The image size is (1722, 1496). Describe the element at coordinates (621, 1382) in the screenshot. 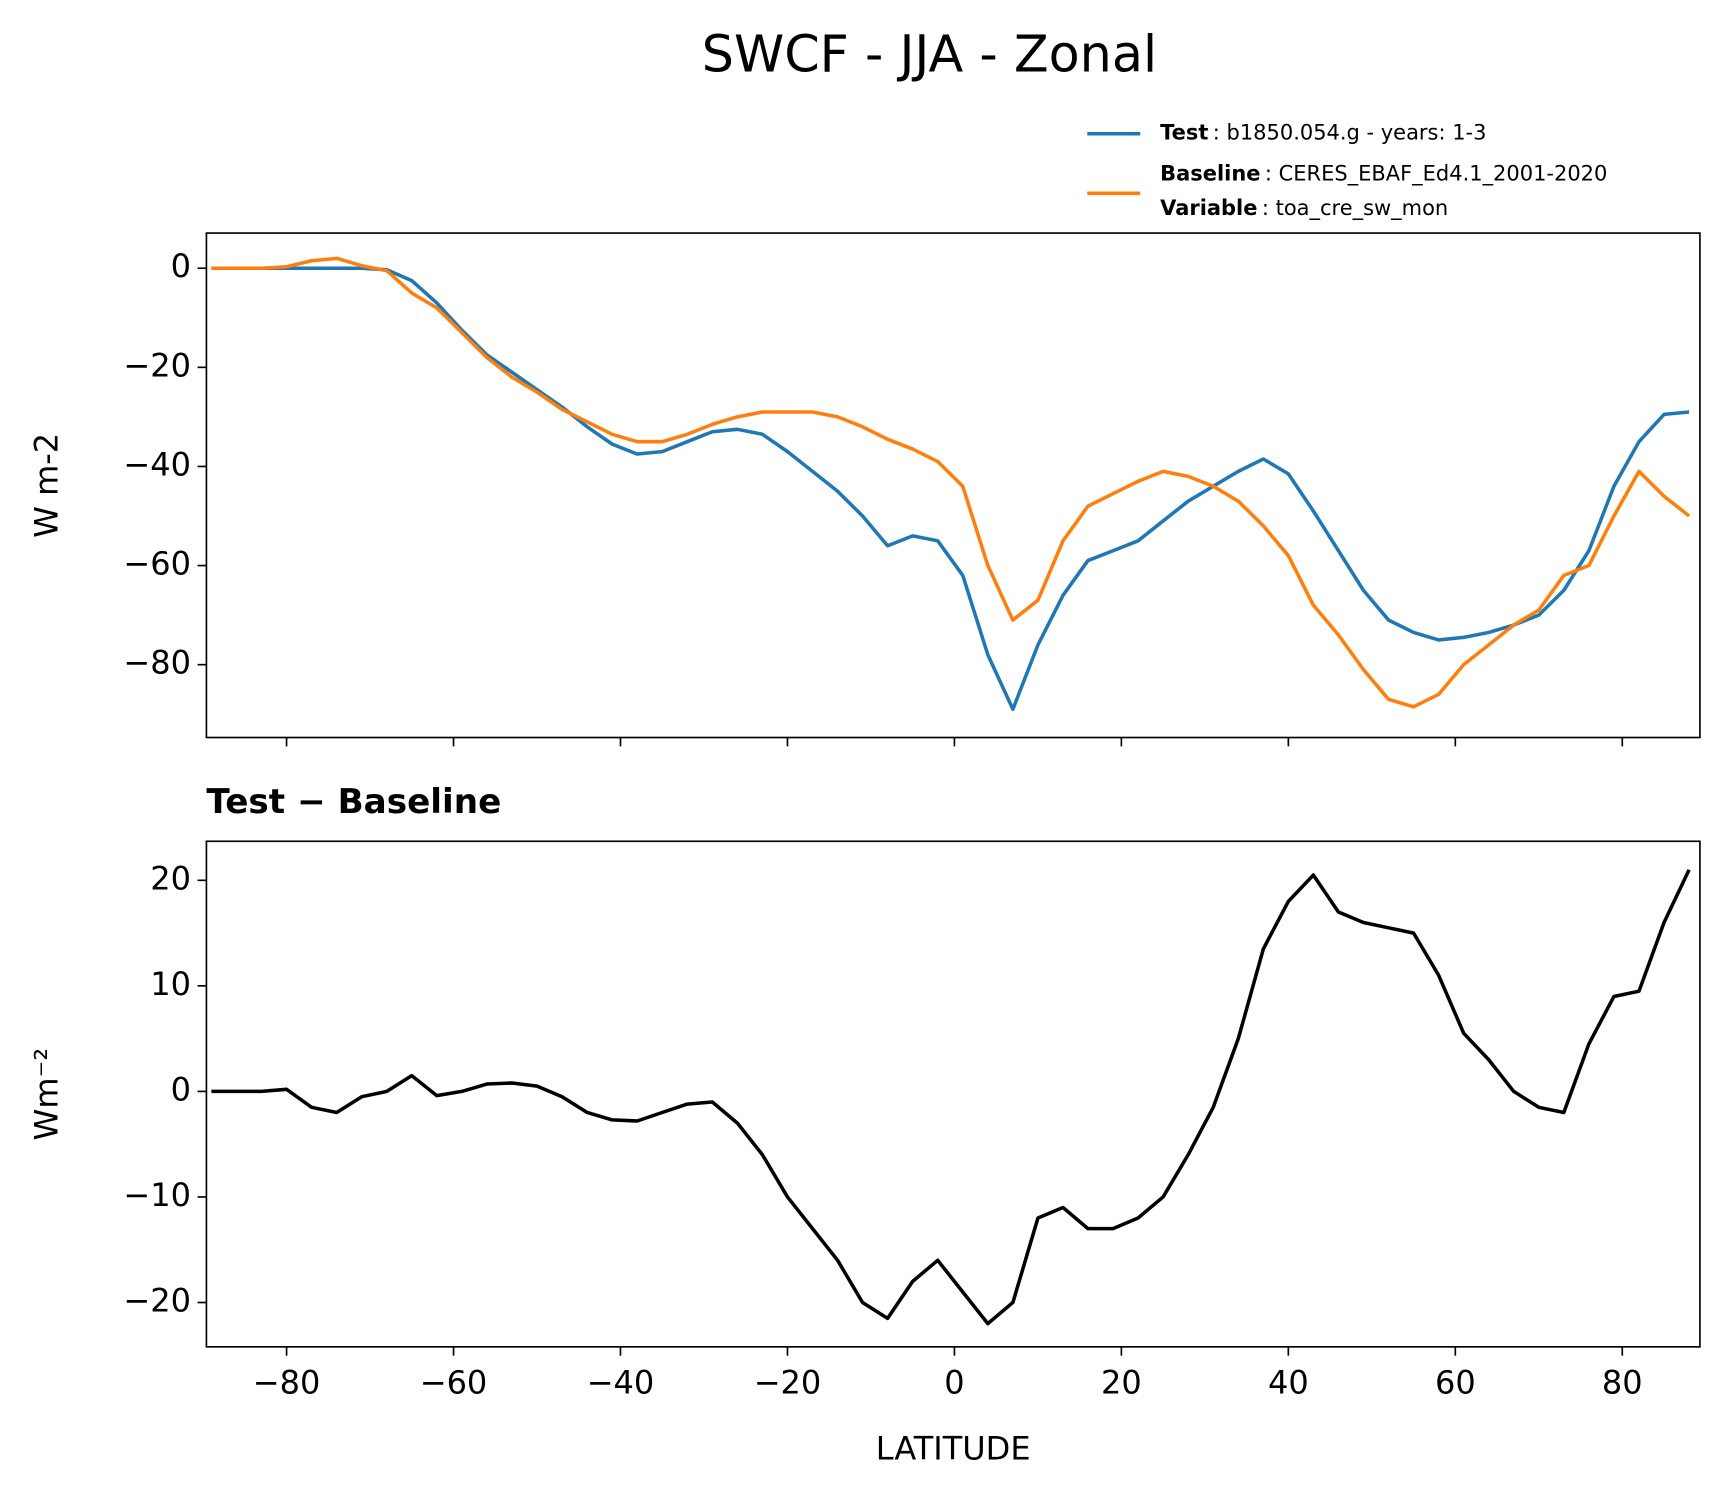

I see `x-tick-label: −40` at that location.